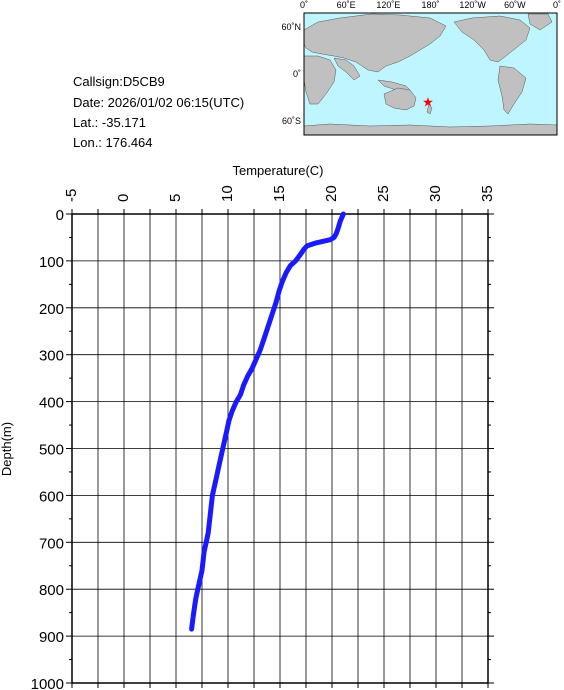  What do you see at coordinates (51, 637) in the screenshot?
I see `y-tick-label: 900` at bounding box center [51, 637].